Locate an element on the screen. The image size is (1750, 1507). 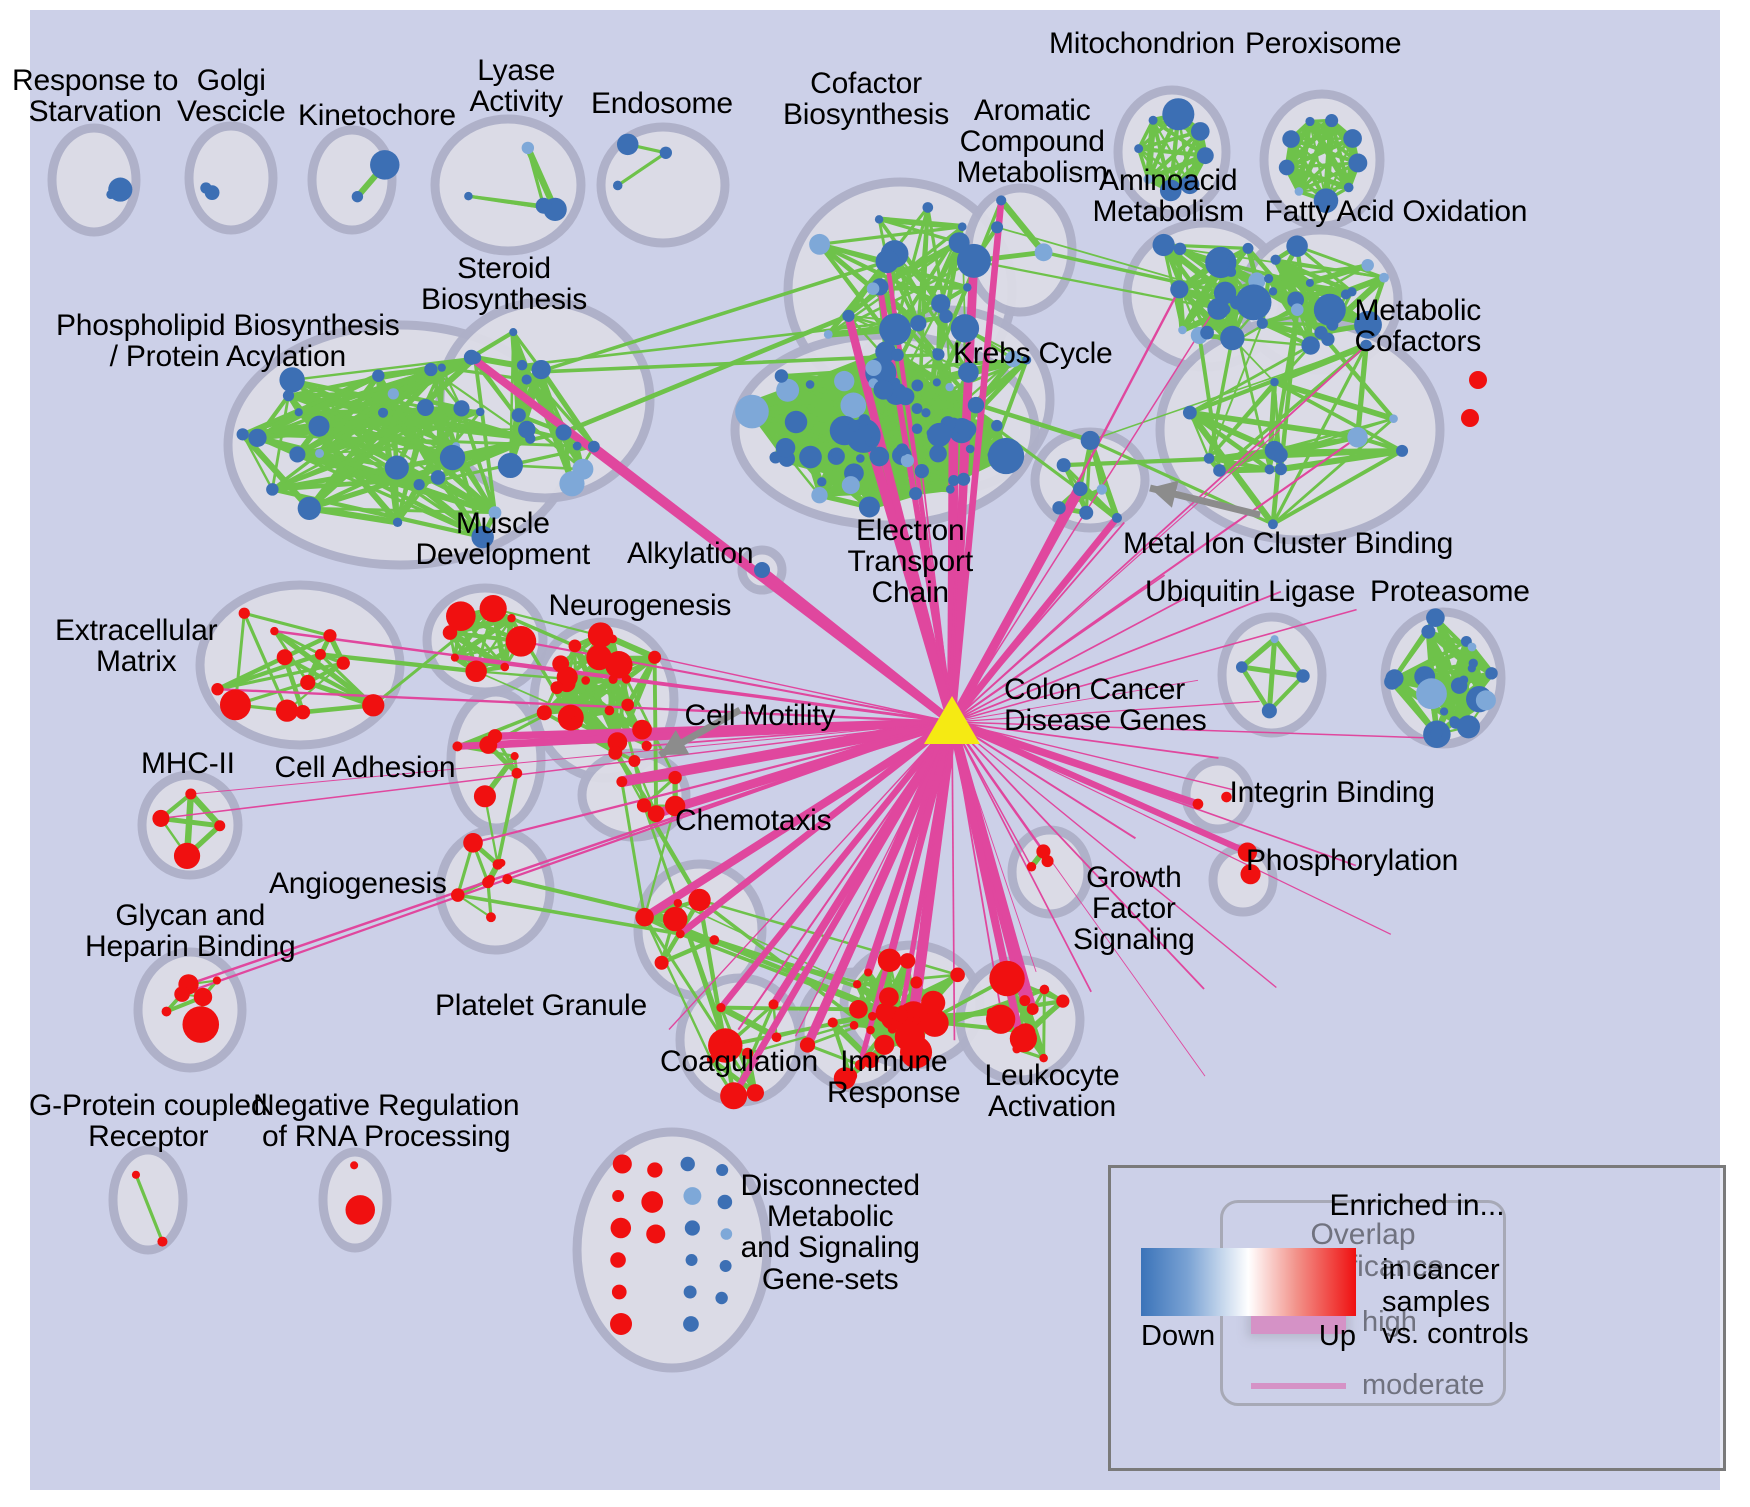
hub-edge-glycan-heparin-binding is located at coordinates (570, 853).